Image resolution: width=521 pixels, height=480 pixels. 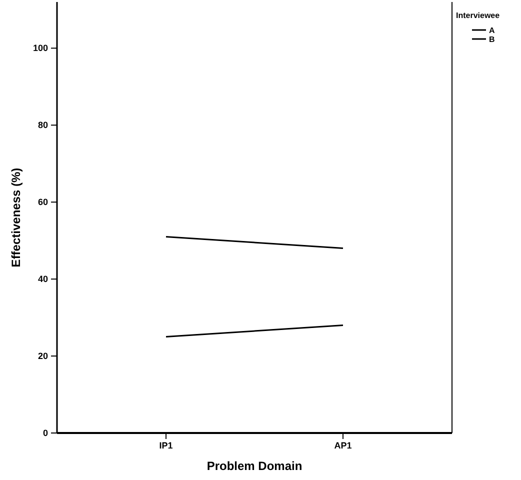 I want to click on legend-label: A, so click(x=492, y=30).